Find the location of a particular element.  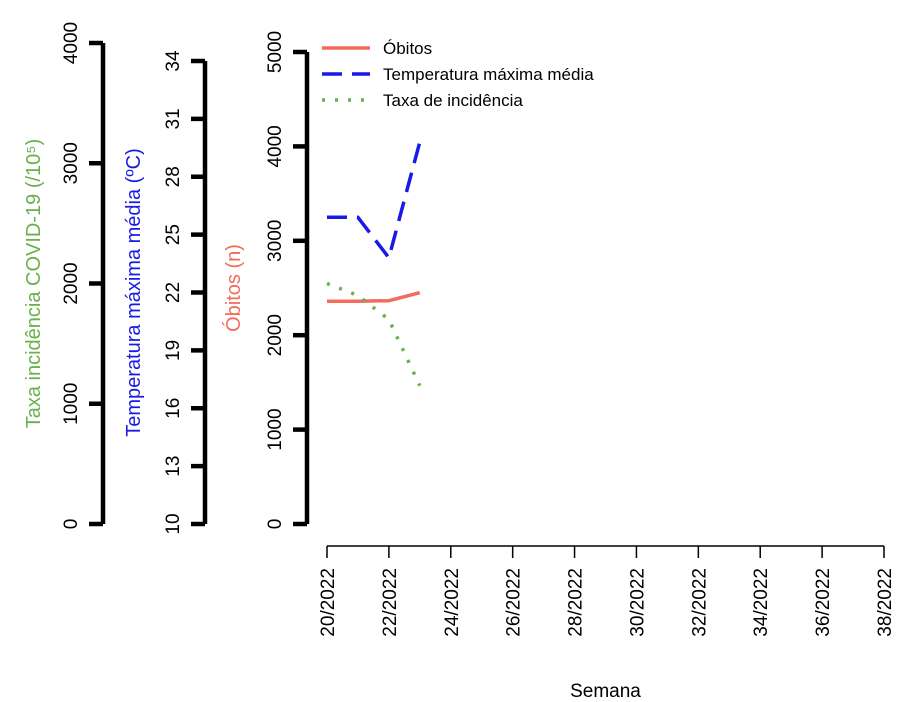

incidence-tick-label: 0 is located at coordinates (71, 524).